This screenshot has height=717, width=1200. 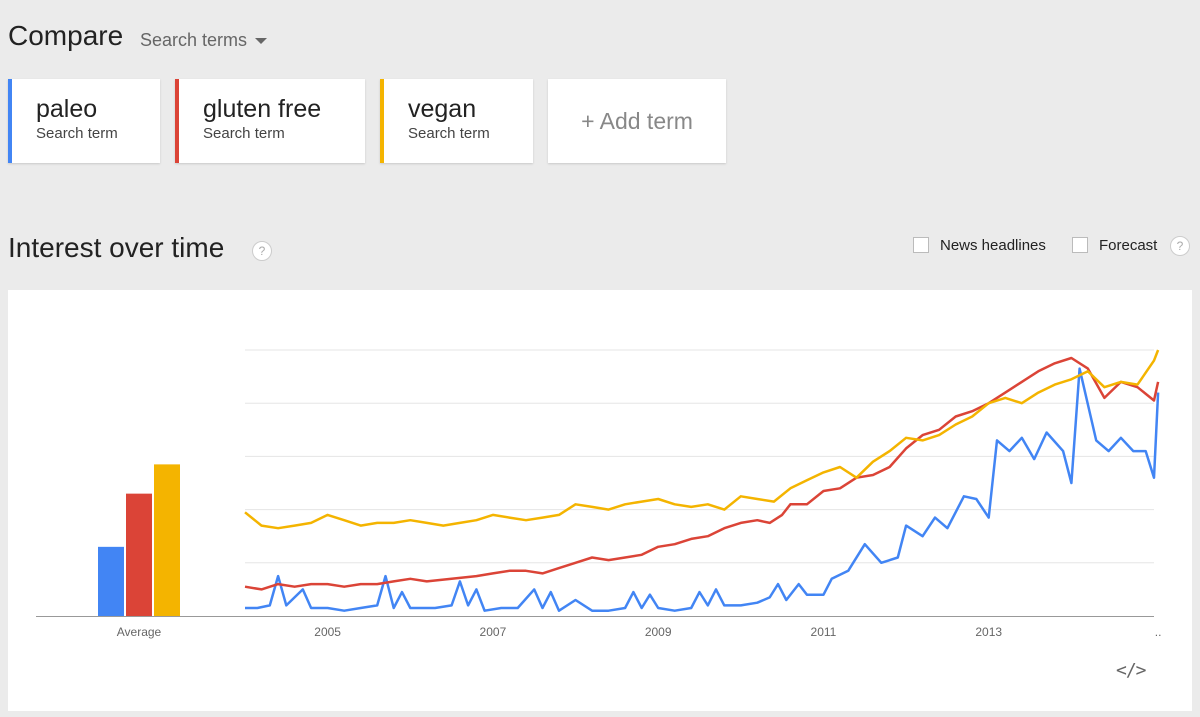 I want to click on search-terms-label: Search terms, so click(x=194, y=40).